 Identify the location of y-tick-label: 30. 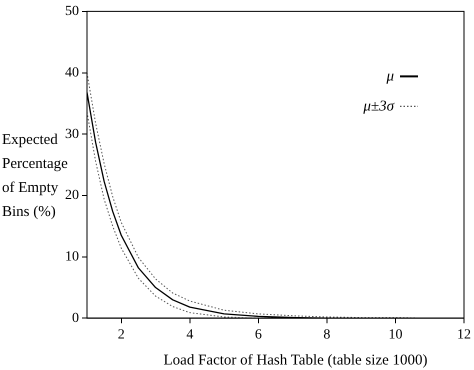
(72, 134).